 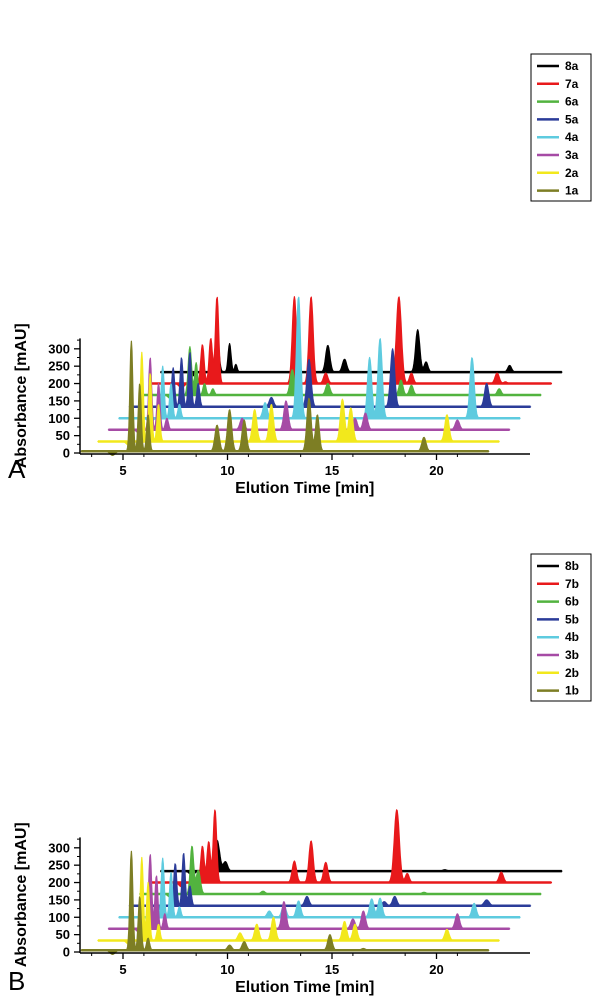 What do you see at coordinates (572, 84) in the screenshot?
I see `legend-label-7a: 7a` at bounding box center [572, 84].